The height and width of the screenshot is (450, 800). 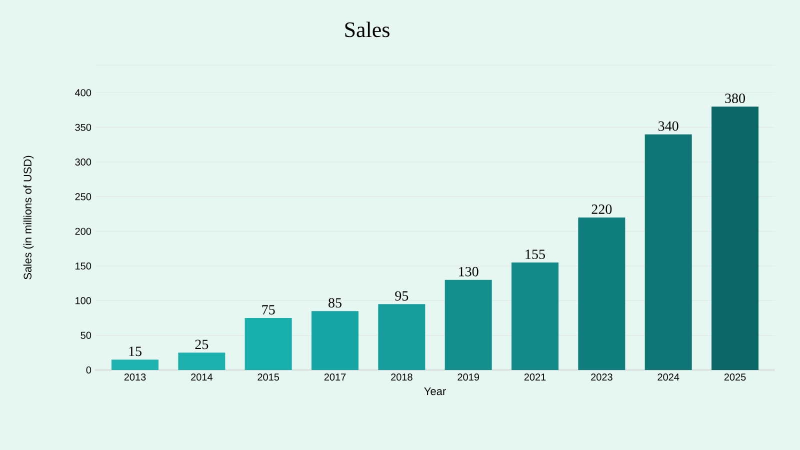 What do you see at coordinates (401, 296) in the screenshot?
I see `data-label: 95` at bounding box center [401, 296].